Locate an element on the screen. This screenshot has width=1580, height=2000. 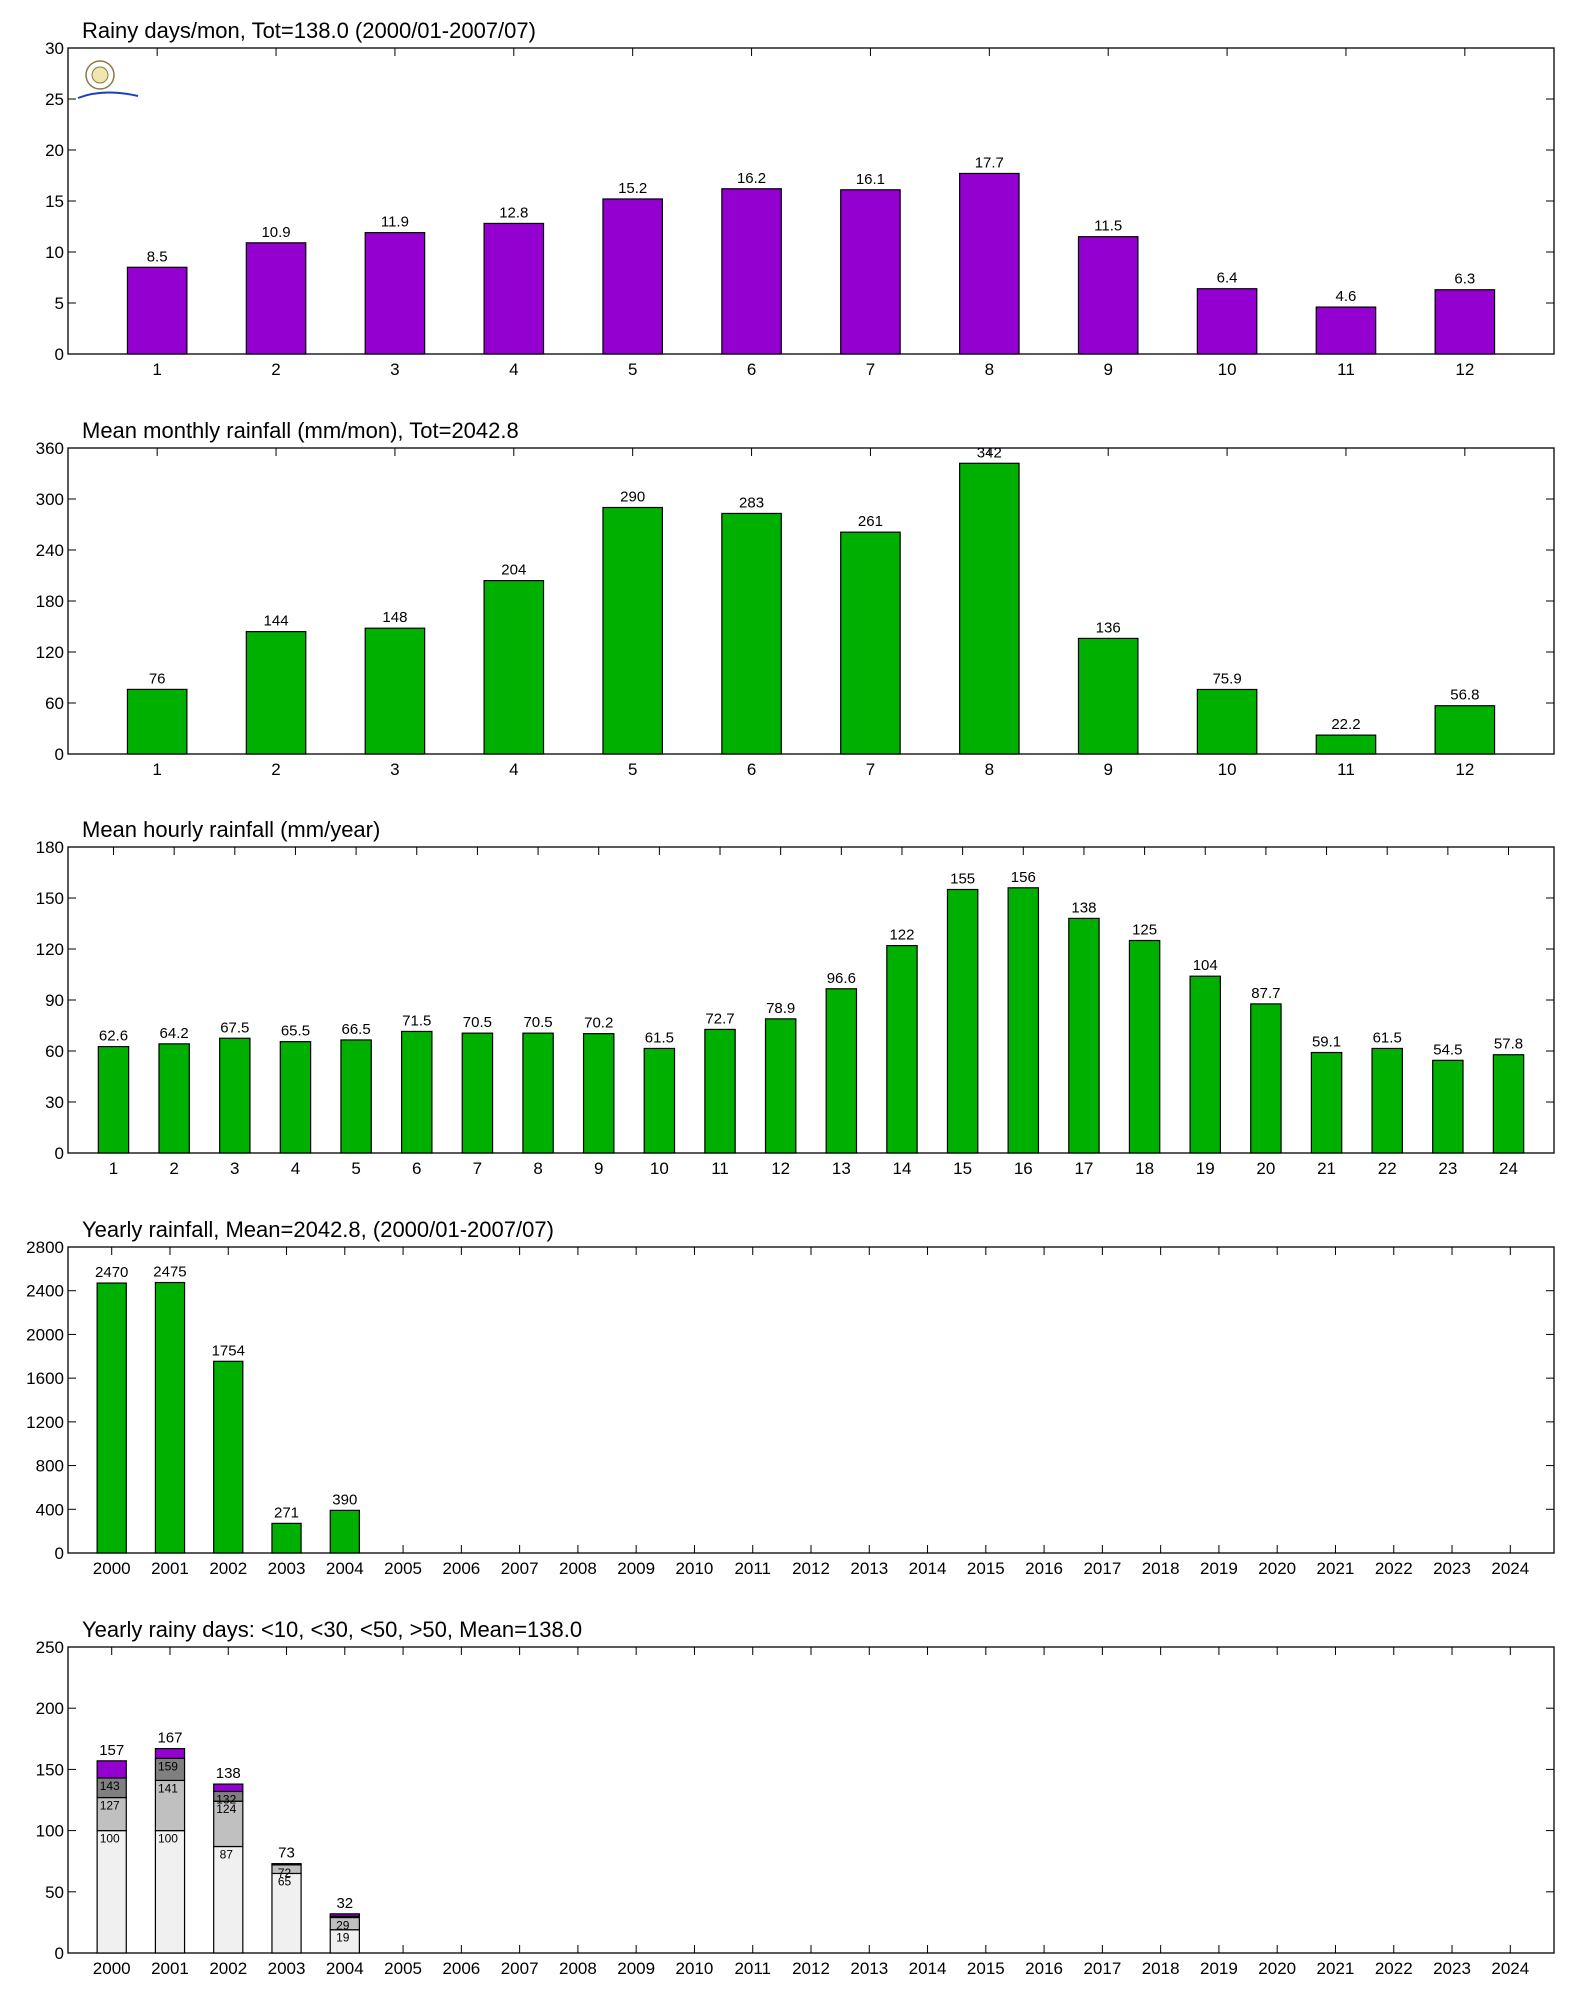
x-tick-label: 2 is located at coordinates (275, 369).